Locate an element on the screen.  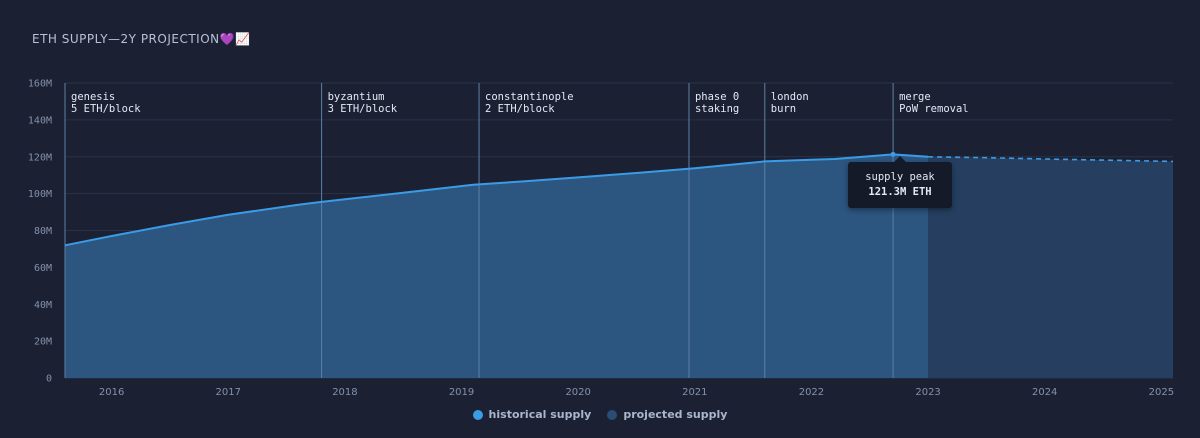
event-label-5-detail: PoW removal is located at coordinates (934, 109).